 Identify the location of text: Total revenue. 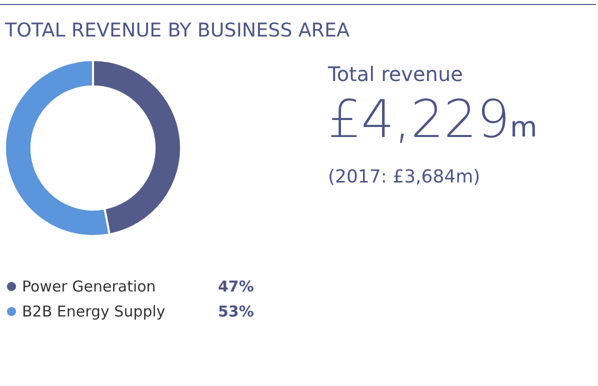
(395, 74).